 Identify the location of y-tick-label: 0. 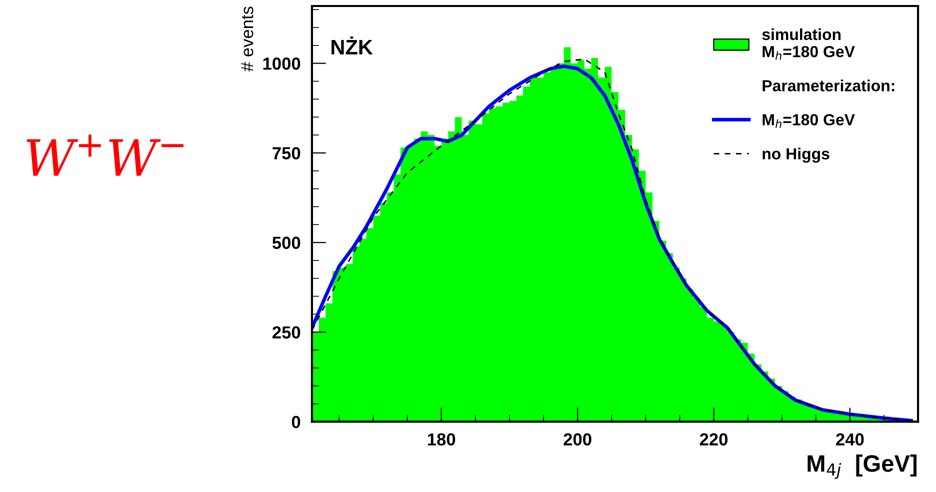
(296, 422).